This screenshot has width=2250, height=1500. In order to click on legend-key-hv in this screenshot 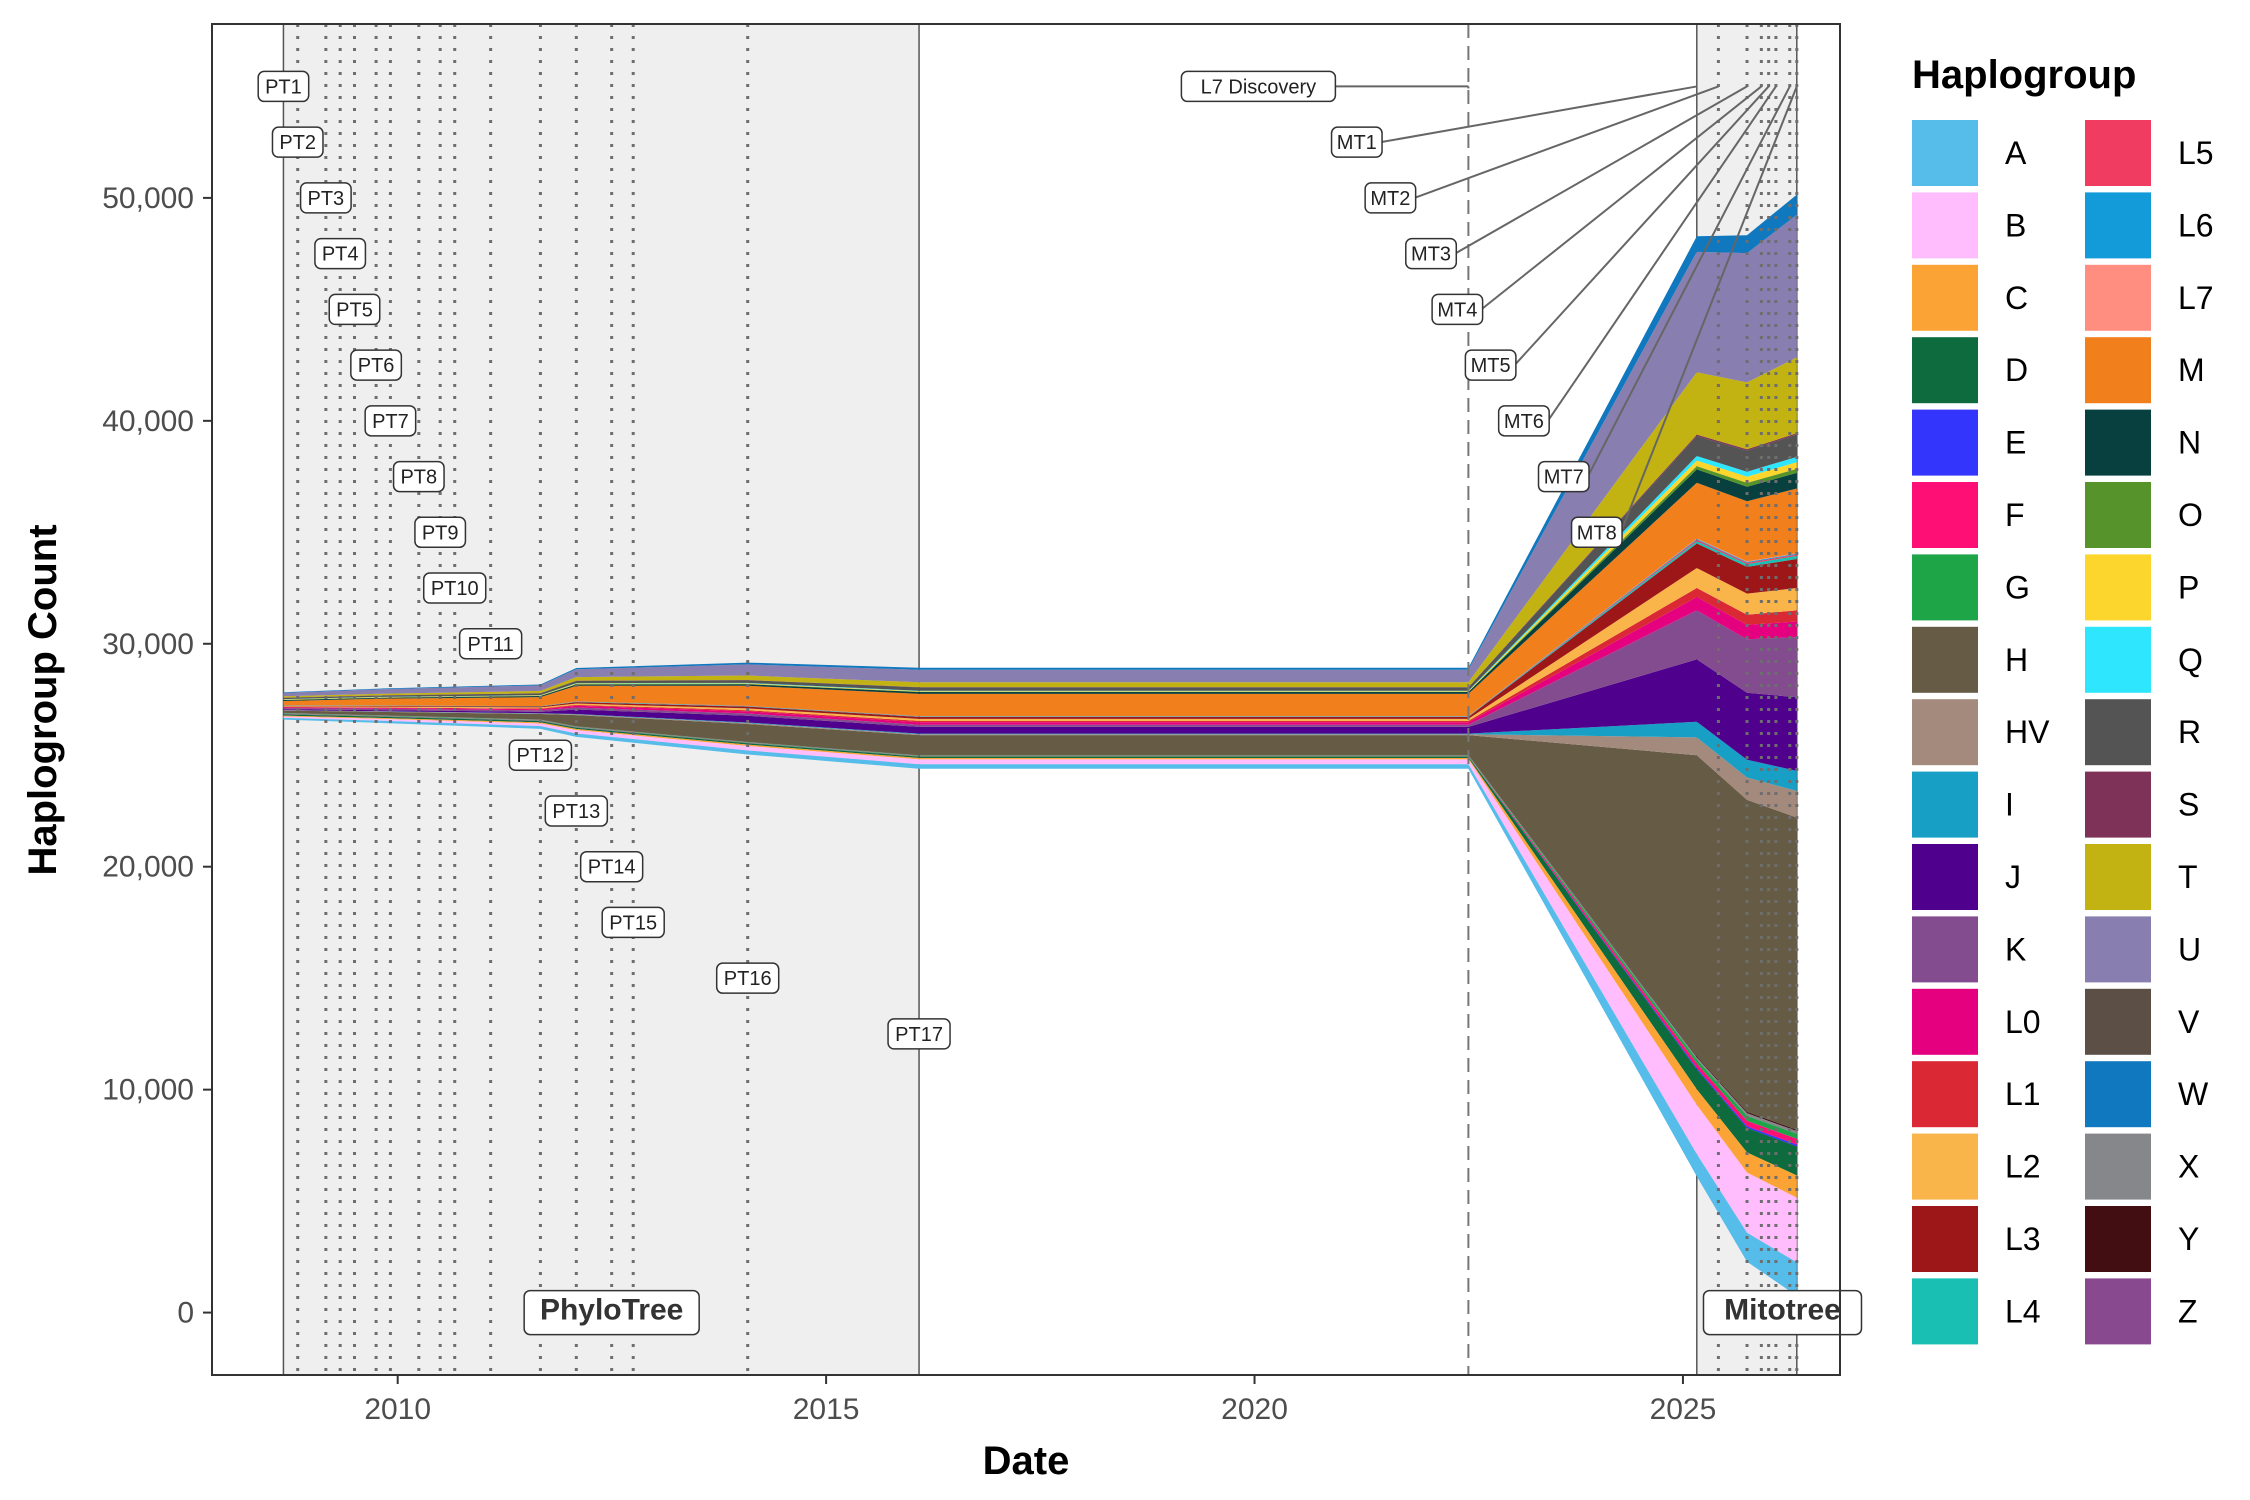, I will do `click(1945, 732)`.